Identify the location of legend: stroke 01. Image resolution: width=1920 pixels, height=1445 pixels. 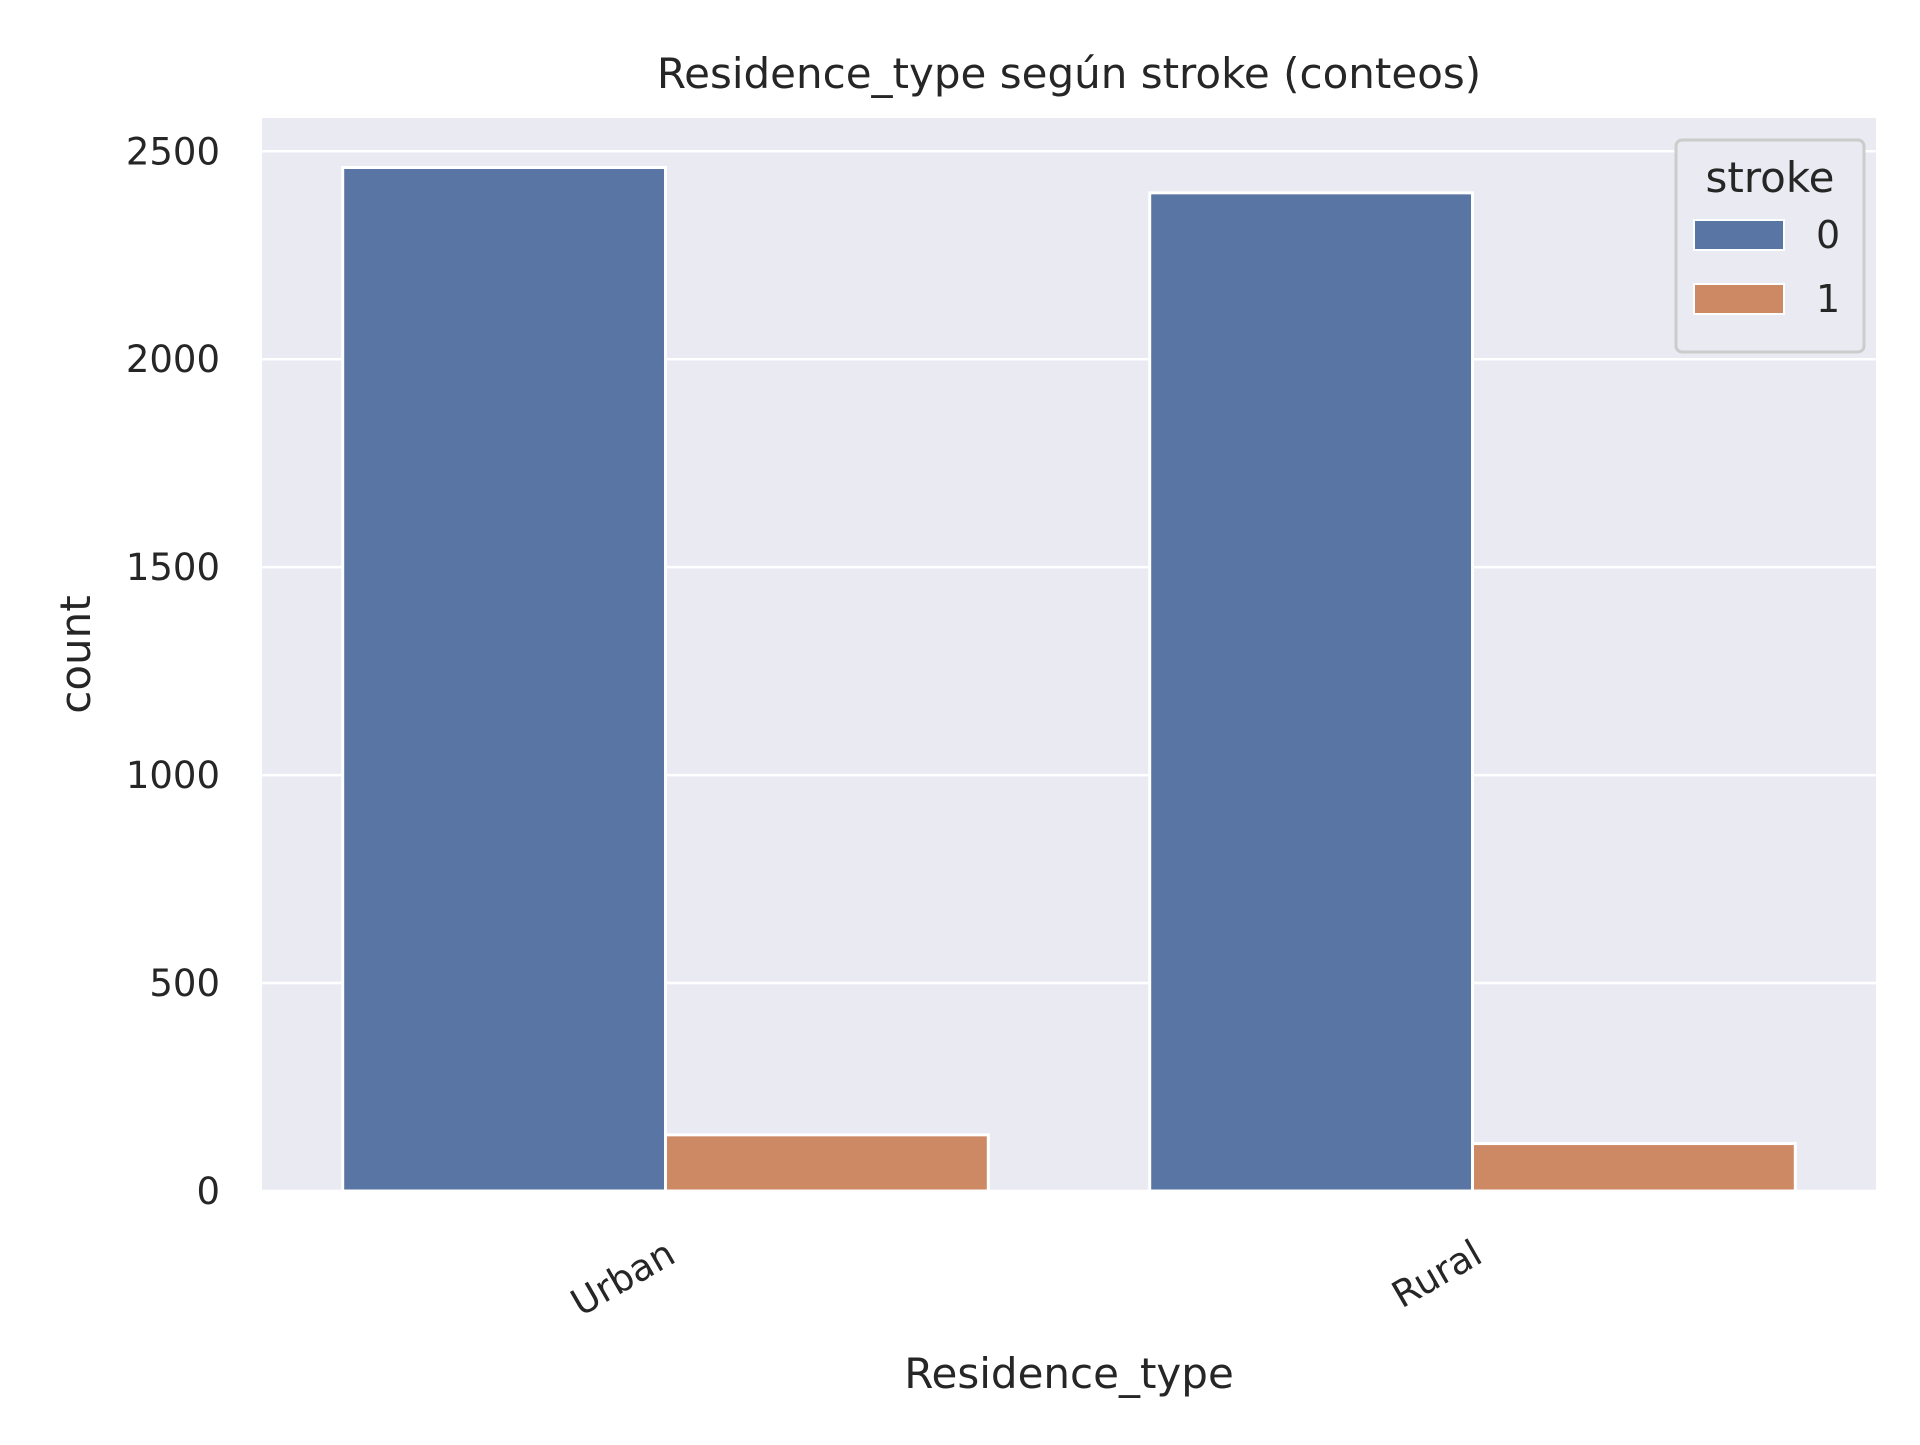
(1770, 246).